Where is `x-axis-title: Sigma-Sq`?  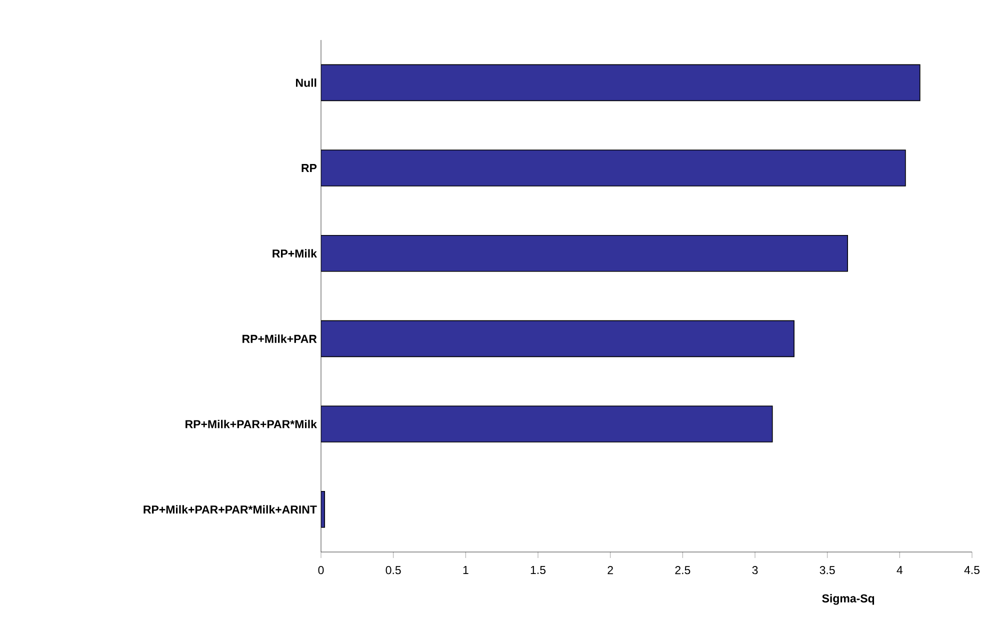 x-axis-title: Sigma-Sq is located at coordinates (848, 599).